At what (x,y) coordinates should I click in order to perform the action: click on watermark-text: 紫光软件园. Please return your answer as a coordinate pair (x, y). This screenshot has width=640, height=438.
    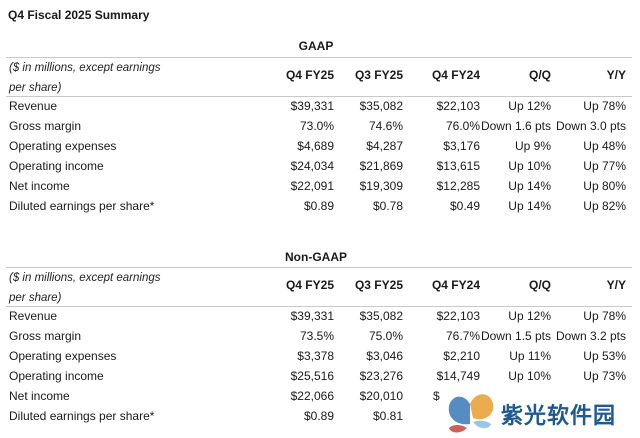
    Looking at the image, I should click on (559, 416).